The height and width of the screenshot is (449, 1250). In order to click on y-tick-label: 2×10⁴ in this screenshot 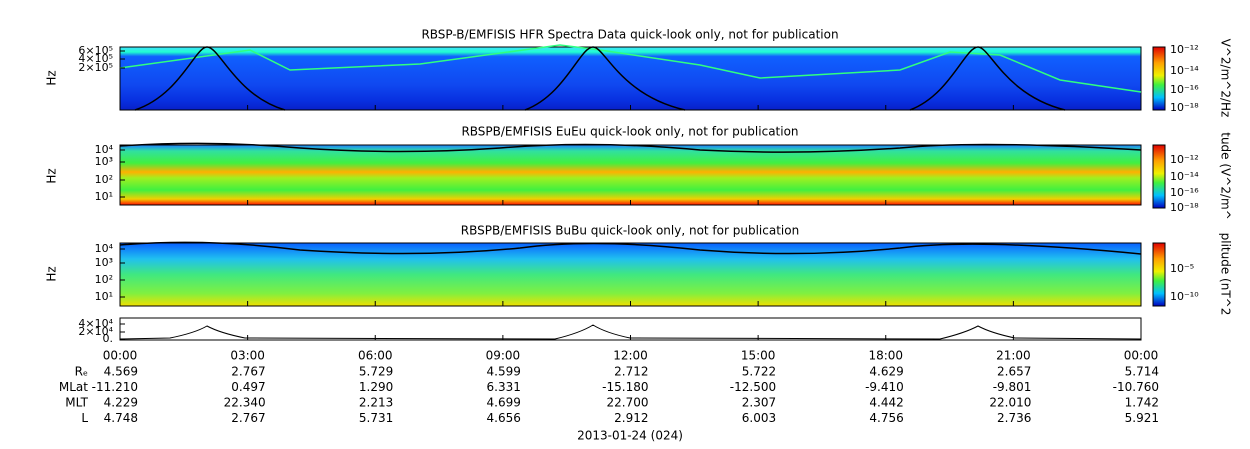, I will do `click(95, 331)`.